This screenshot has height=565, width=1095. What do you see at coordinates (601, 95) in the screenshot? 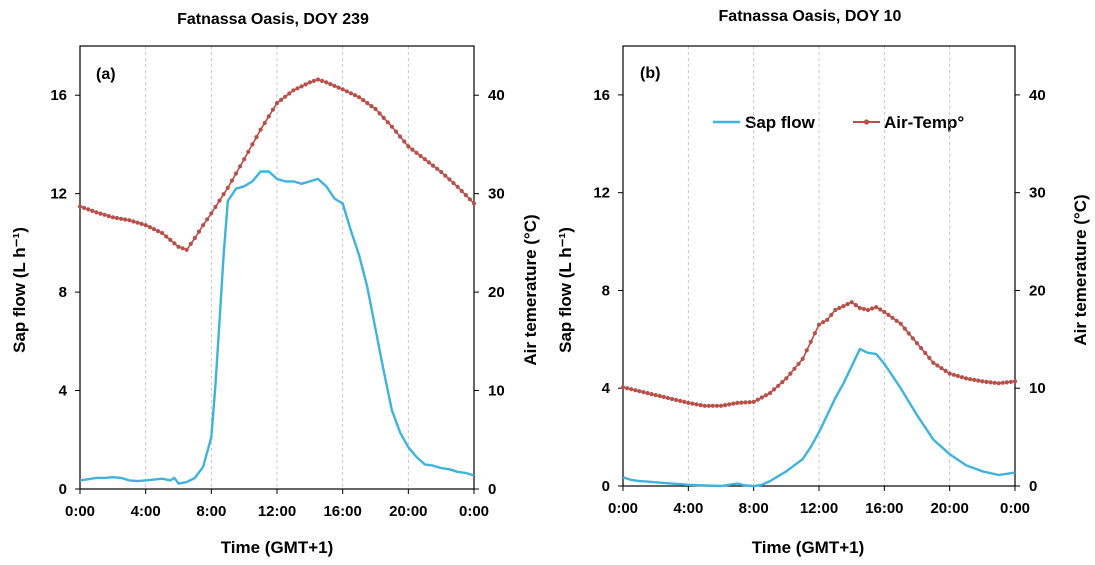
I see `y-left-tick-label: 16` at bounding box center [601, 95].